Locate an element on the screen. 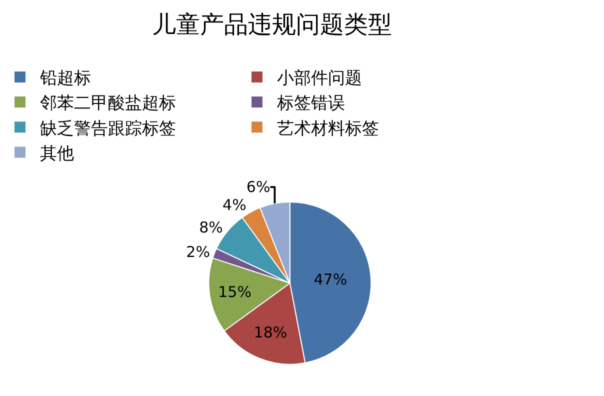 Image resolution: width=604 pixels, height=396 pixels. legend-label: 标签错误 is located at coordinates (310, 104).